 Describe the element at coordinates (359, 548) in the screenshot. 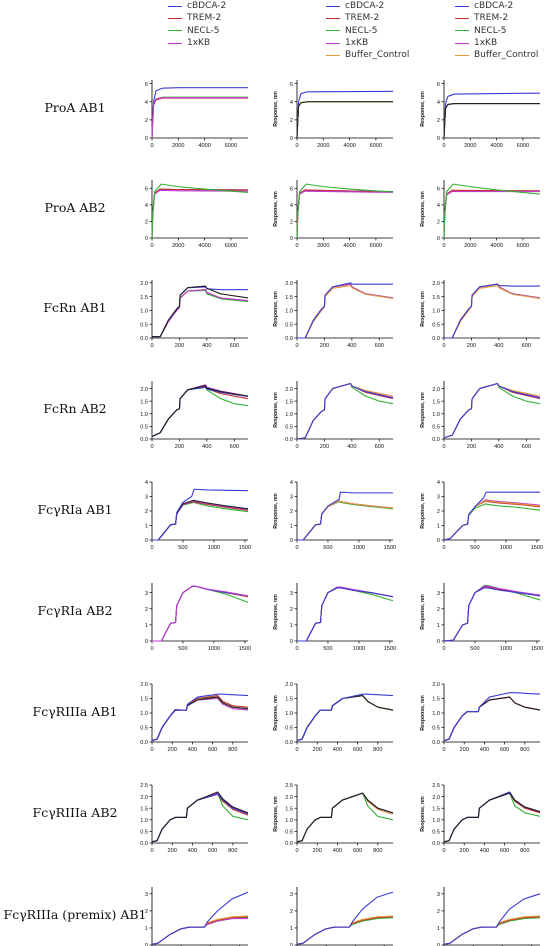

I see `x-tick-label: 1000` at that location.